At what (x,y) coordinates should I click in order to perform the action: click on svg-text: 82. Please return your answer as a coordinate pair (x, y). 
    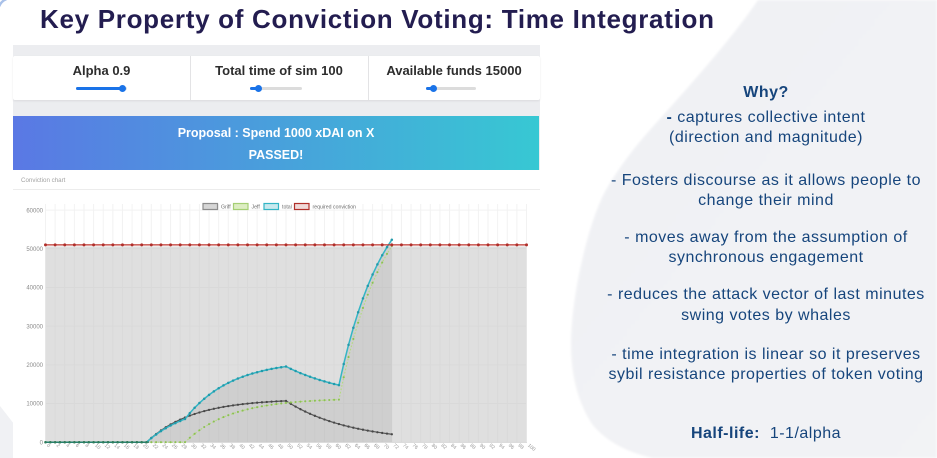
    Looking at the image, I should click on (444, 447).